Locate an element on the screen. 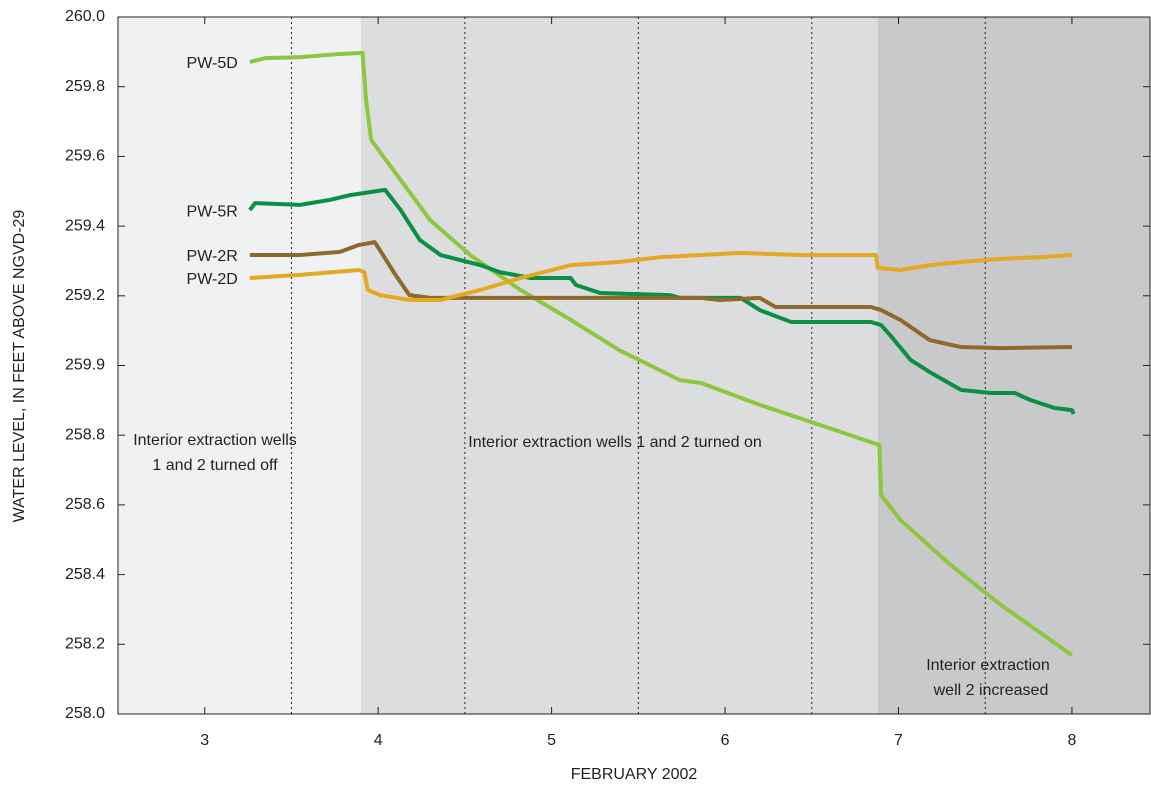 The height and width of the screenshot is (788, 1151). y-tick-label: 260.0 is located at coordinates (85, 16).